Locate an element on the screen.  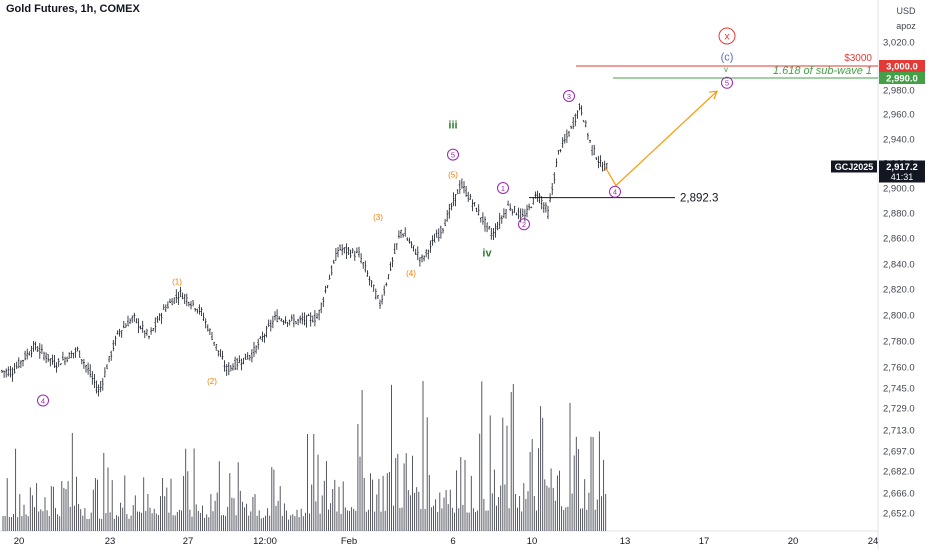
wave-label: (4) is located at coordinates (411, 273).